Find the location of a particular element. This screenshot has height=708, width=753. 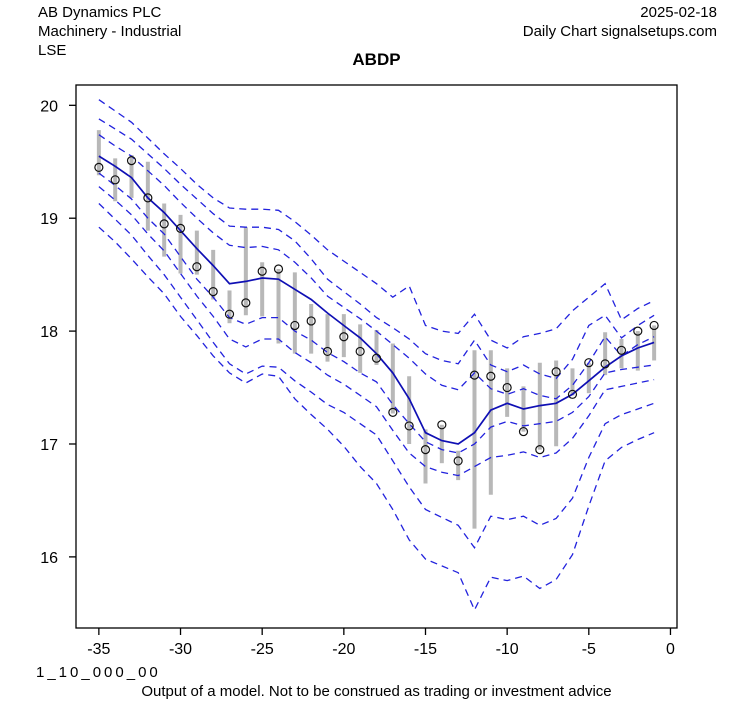

y-tick-label: 18 is located at coordinates (49, 332).